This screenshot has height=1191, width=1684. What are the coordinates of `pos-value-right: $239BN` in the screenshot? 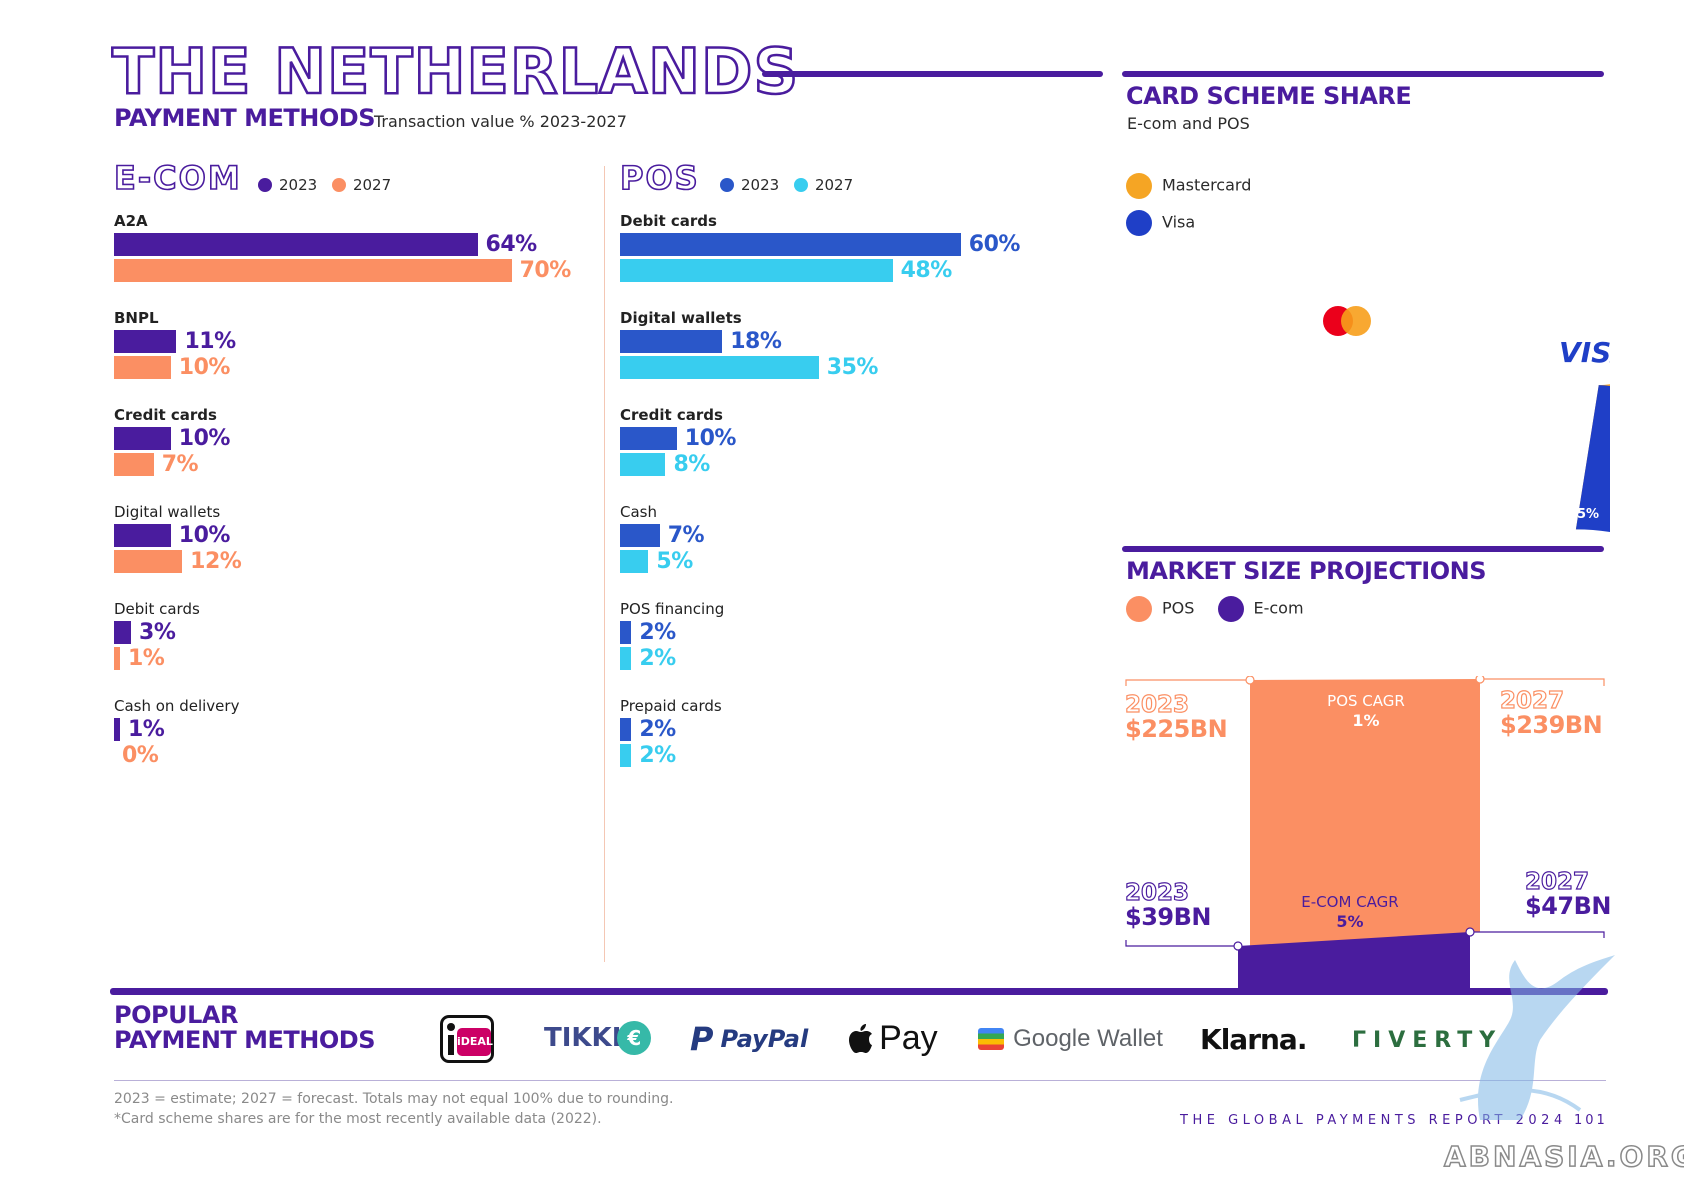 It's located at (1551, 725).